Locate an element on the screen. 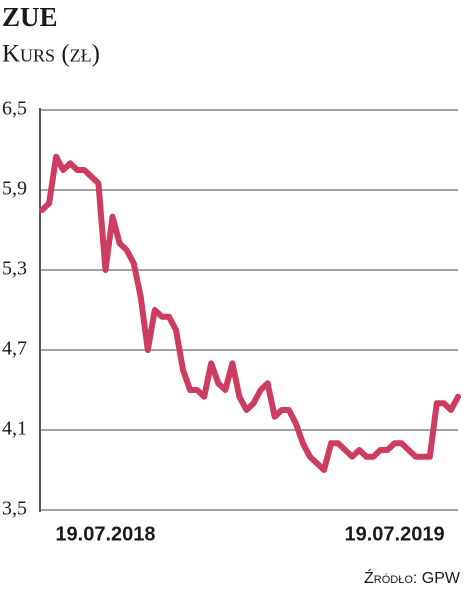  chart-title: ZUE is located at coordinates (30, 17).